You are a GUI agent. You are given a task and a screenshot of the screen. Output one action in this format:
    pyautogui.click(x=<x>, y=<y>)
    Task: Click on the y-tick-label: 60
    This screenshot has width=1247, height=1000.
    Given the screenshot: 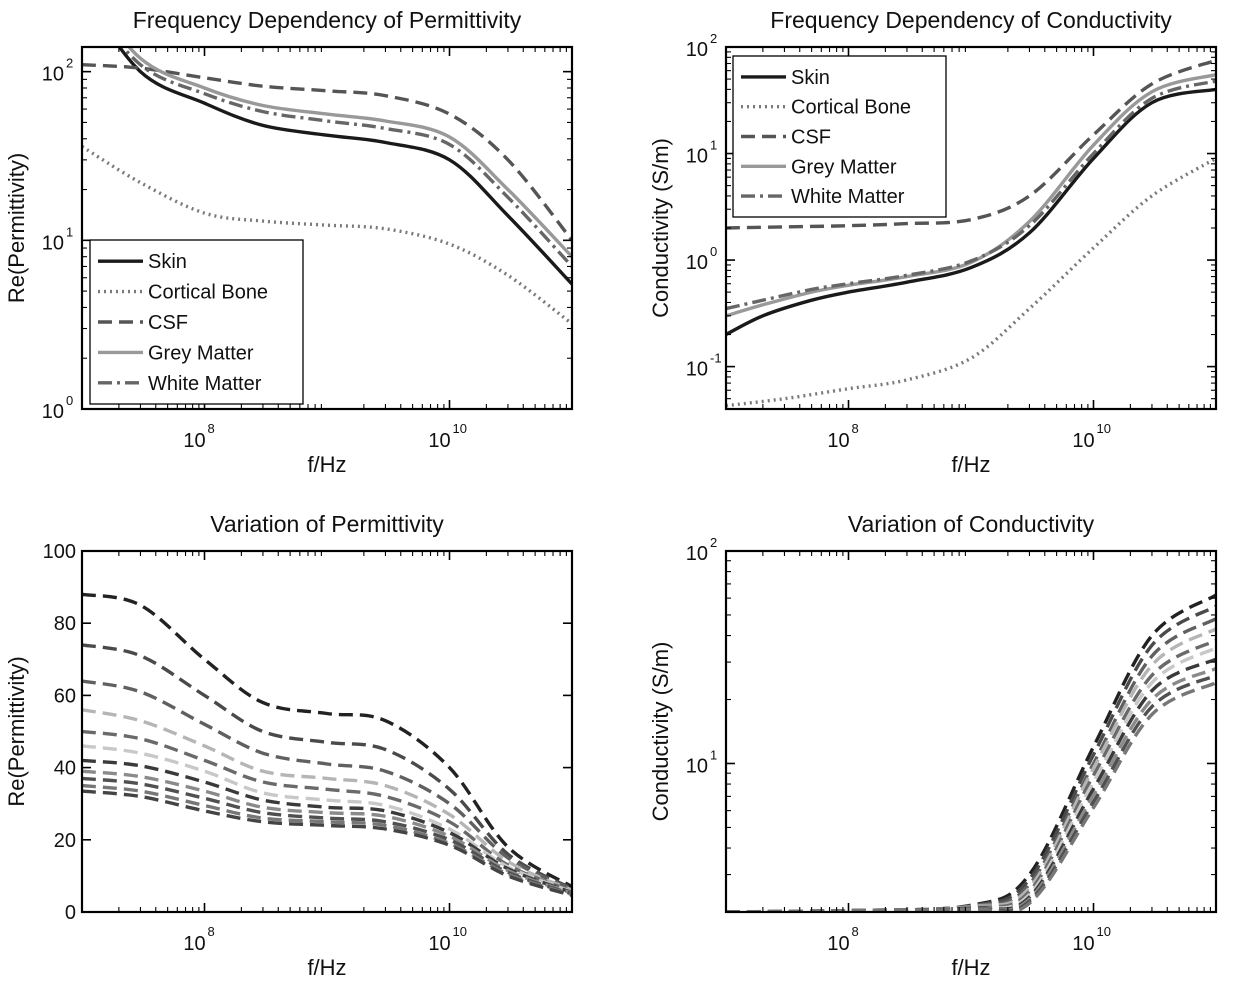 What is the action you would take?
    pyautogui.click(x=65, y=696)
    